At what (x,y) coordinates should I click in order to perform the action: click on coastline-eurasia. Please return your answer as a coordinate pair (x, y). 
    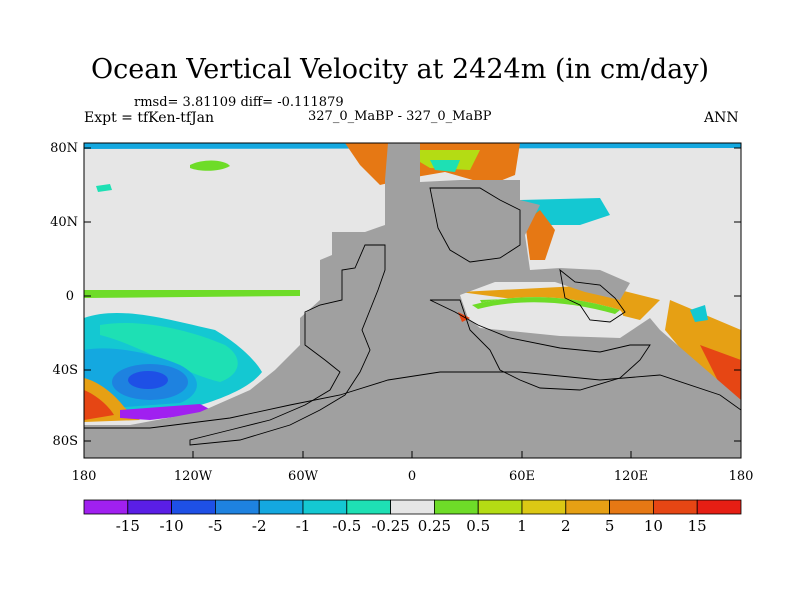
    Looking at the image, I should click on (475, 225).